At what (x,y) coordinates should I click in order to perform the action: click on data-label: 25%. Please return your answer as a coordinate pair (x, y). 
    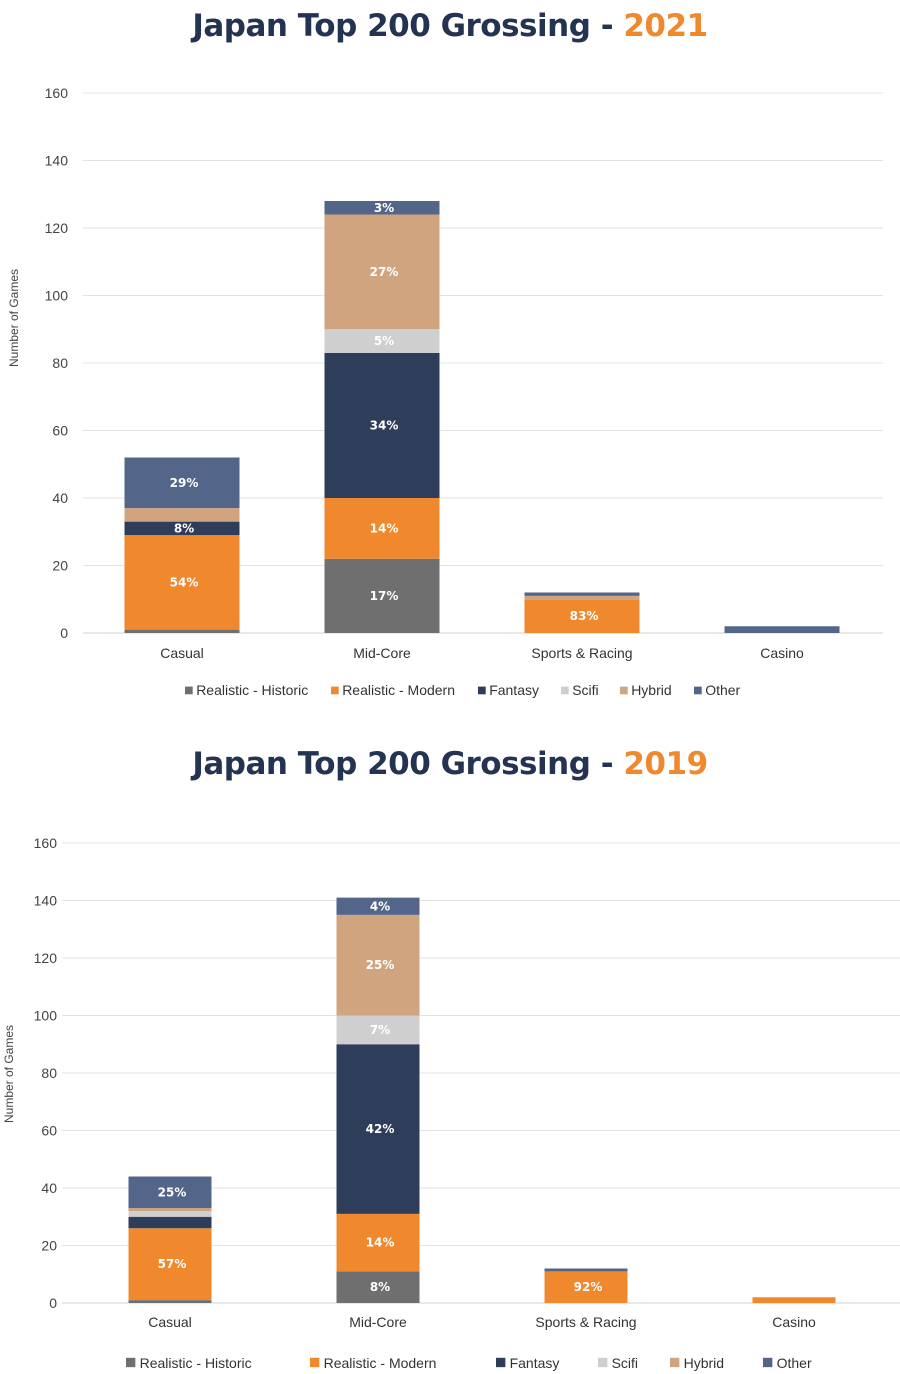
    Looking at the image, I should click on (380, 965).